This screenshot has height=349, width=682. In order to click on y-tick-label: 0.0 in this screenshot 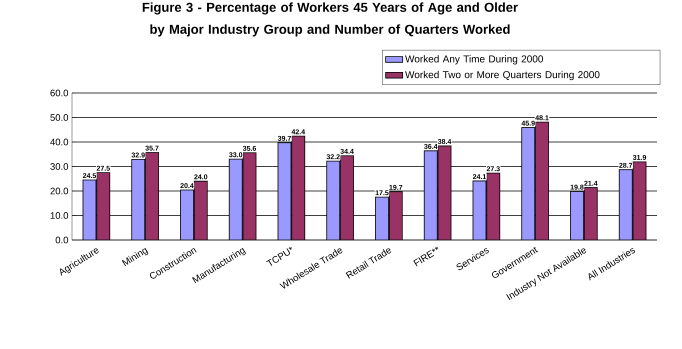, I will do `click(62, 240)`.